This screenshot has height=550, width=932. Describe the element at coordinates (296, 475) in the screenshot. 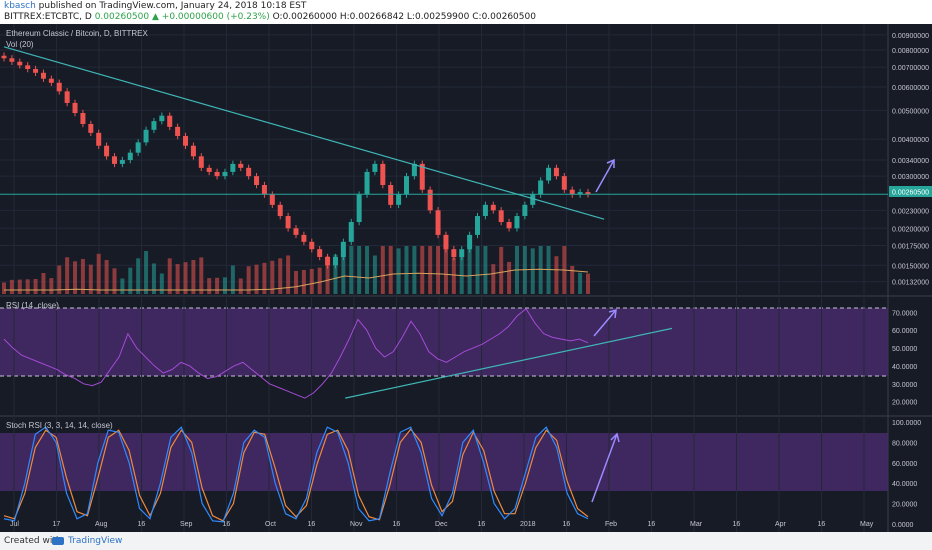

I see `stoch-d-line` at that location.